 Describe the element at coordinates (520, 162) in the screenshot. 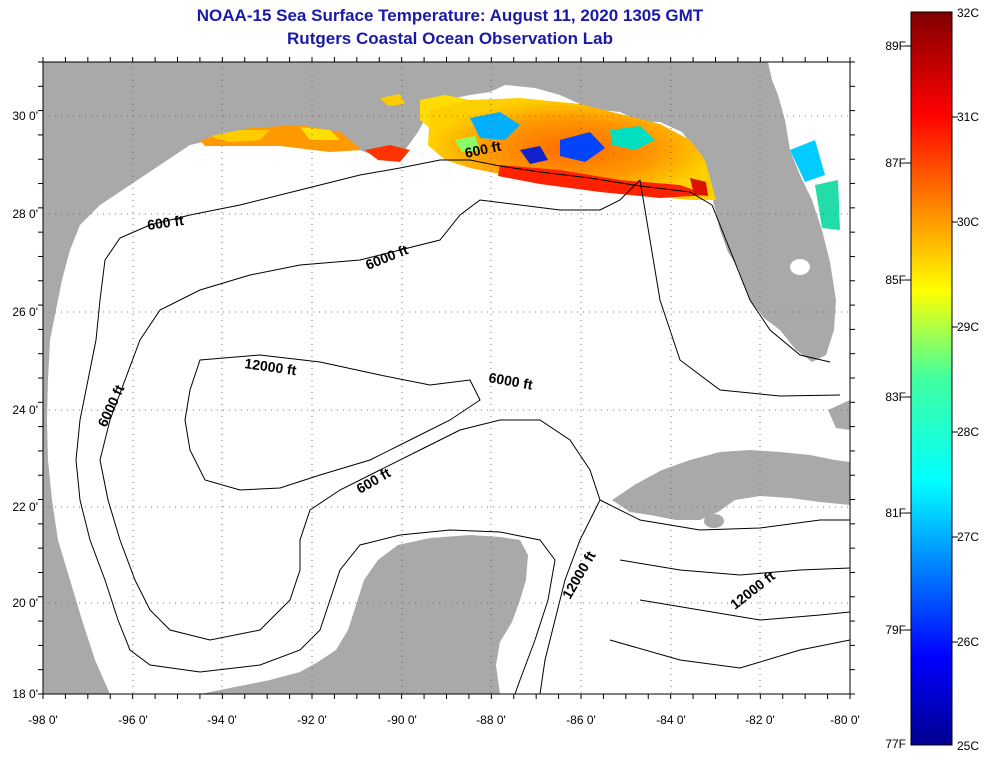

I see `sst-data-swath` at that location.